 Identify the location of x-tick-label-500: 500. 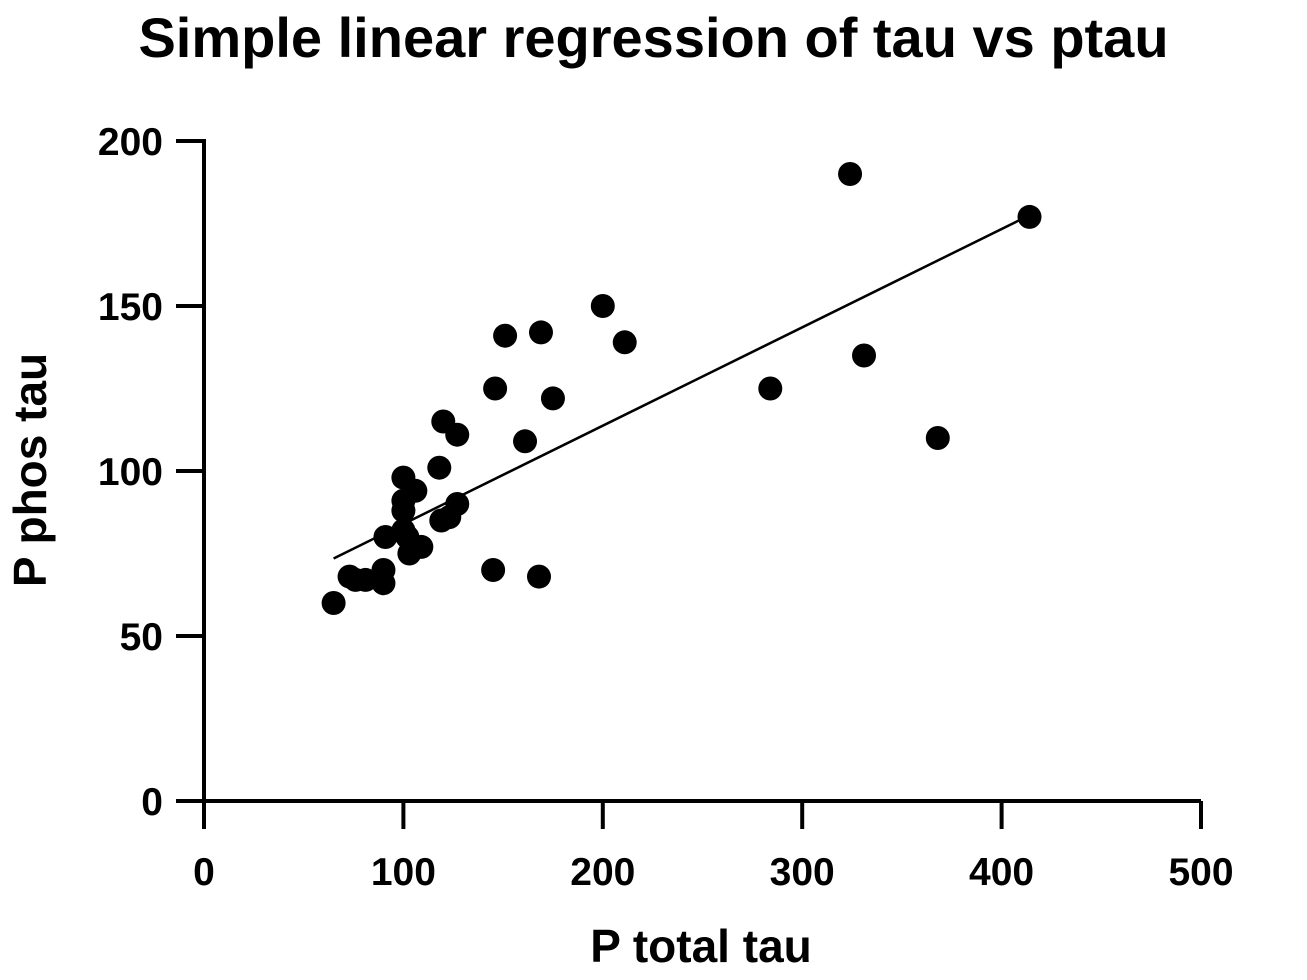
(1200, 872).